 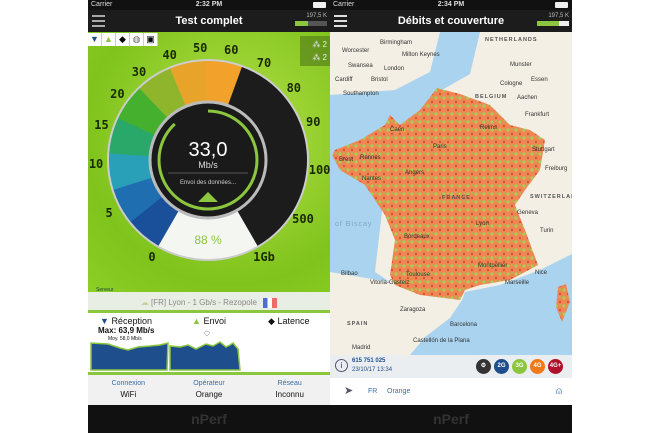 What do you see at coordinates (501, 366) in the screenshot?
I see `tech-filter-2g: 2G` at bounding box center [501, 366].